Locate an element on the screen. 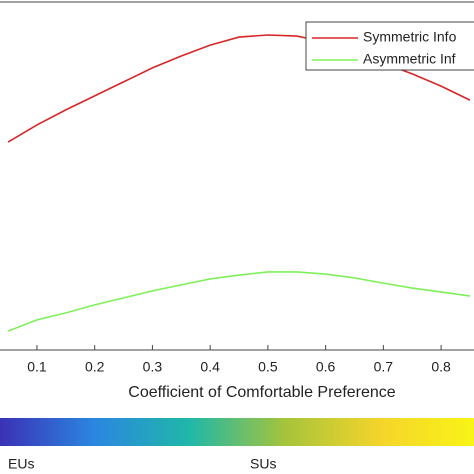 The height and width of the screenshot is (474, 474). x-tick-label: 0.7 is located at coordinates (384, 367).